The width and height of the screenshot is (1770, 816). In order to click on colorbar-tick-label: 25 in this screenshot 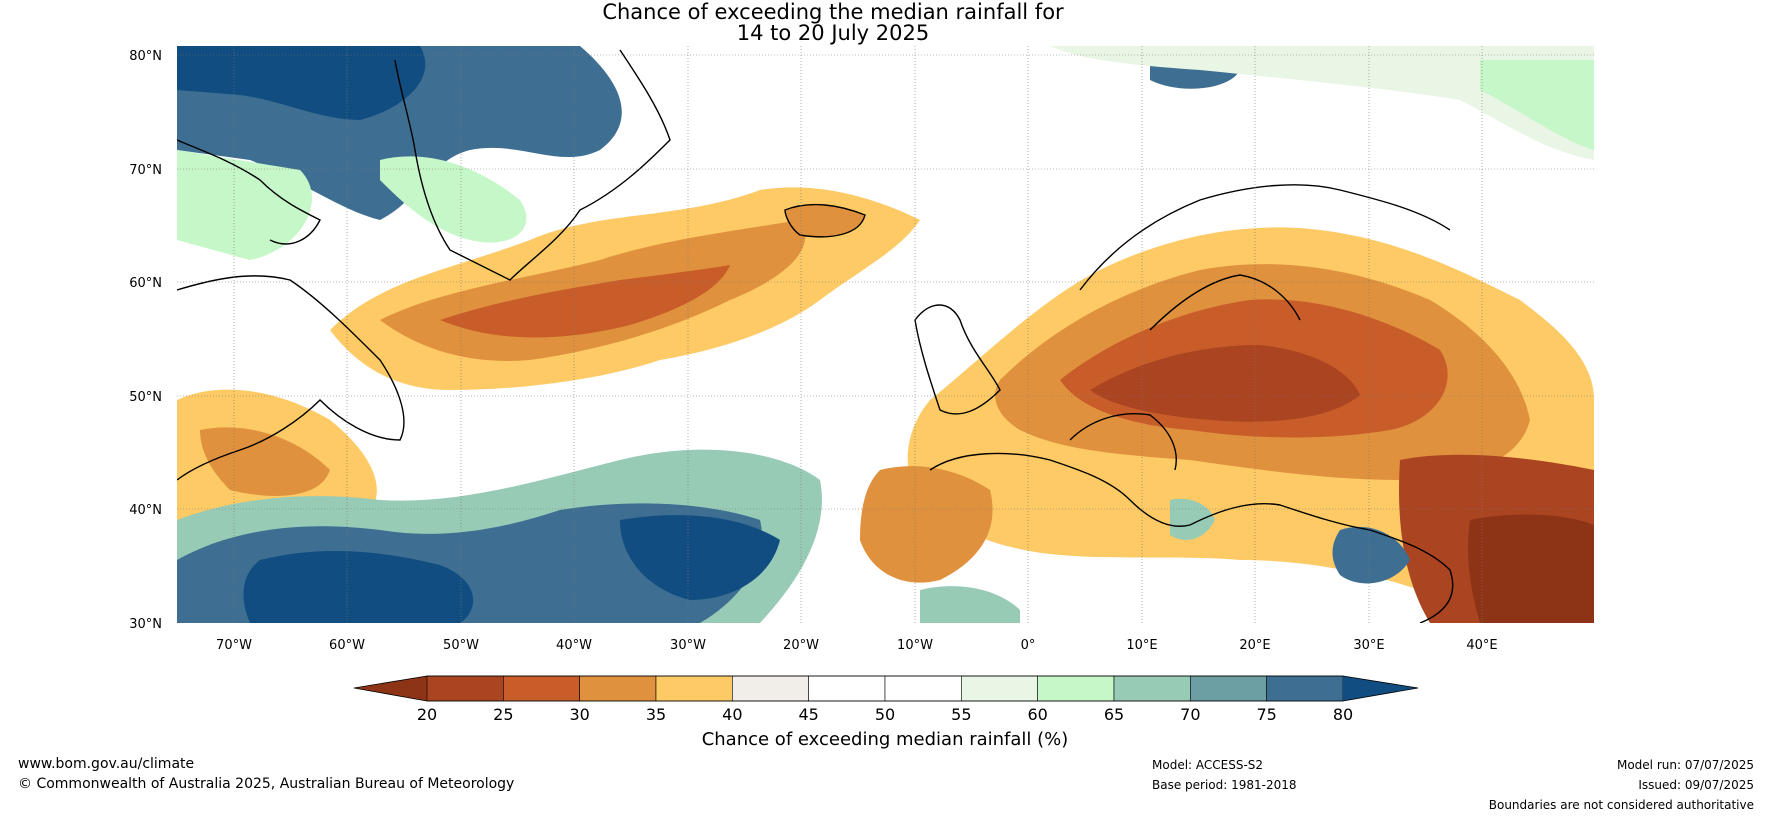, I will do `click(503, 714)`.